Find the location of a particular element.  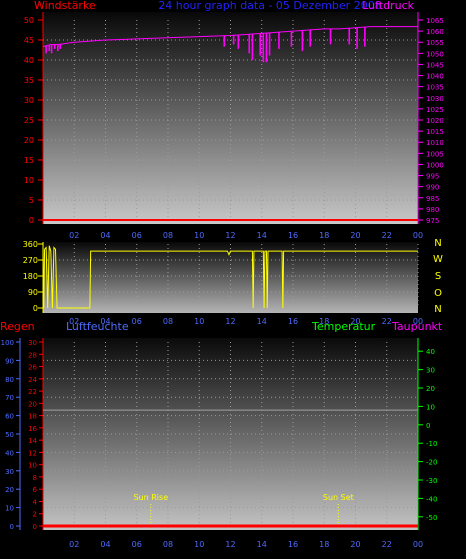

rain-tick-label: 0 is located at coordinates (35, 527).